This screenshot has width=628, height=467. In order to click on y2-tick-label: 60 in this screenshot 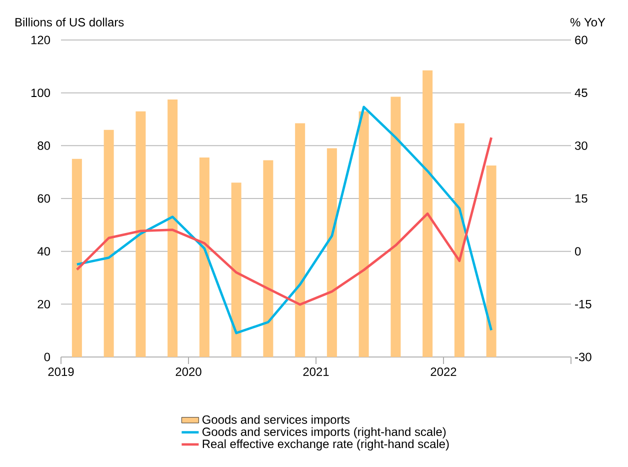, I will do `click(581, 40)`.